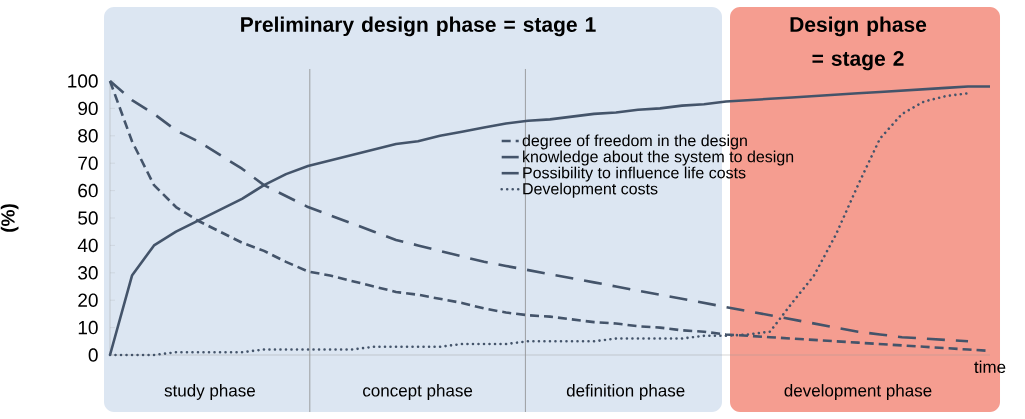 The height and width of the screenshot is (419, 1025). I want to click on text: concept phase, so click(418, 392).